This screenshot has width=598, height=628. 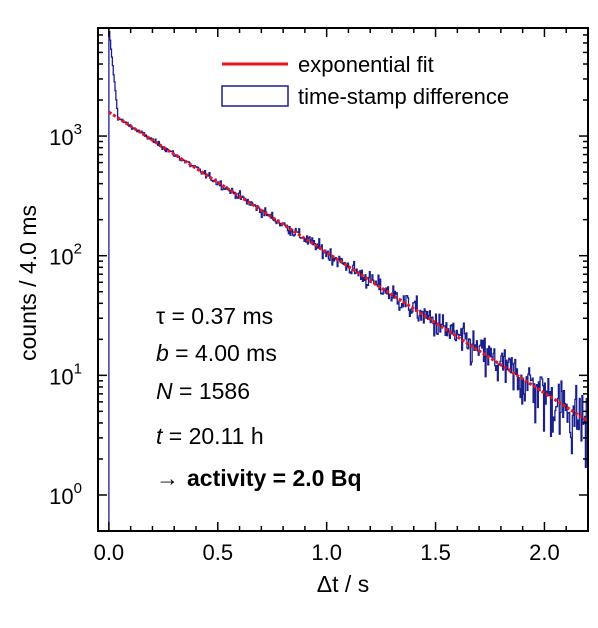 I want to click on y-tick-exponent: 0, so click(x=78, y=488).